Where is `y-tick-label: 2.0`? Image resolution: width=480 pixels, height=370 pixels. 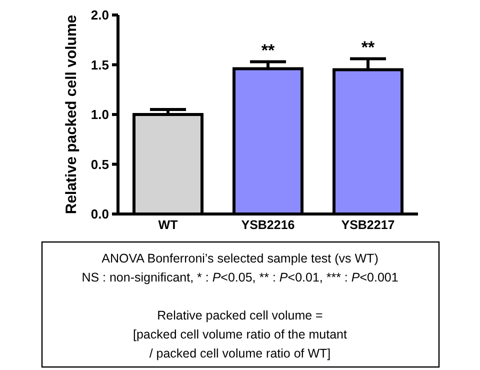
y-tick-label: 2.0 is located at coordinates (99, 15).